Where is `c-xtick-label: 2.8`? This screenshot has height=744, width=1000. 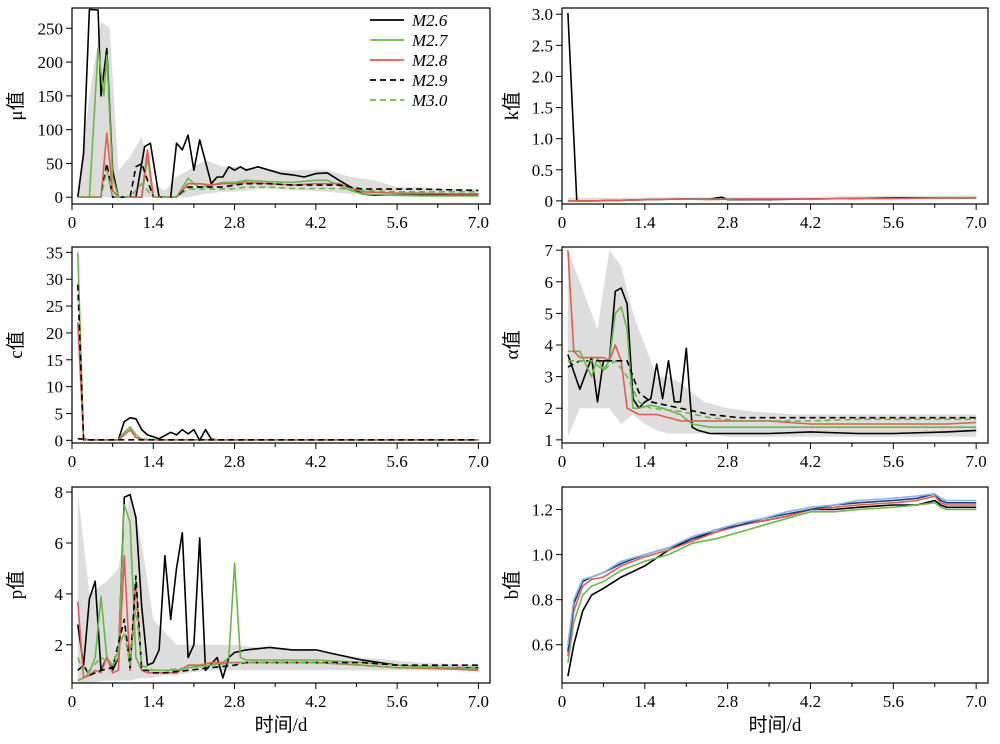 c-xtick-label: 2.8 is located at coordinates (234, 461).